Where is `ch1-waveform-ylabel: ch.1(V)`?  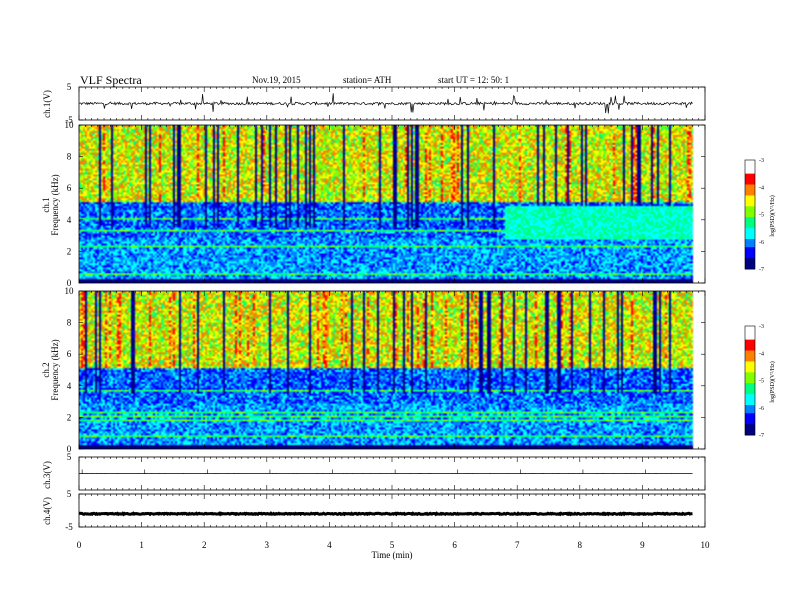
ch1-waveform-ylabel: ch.1(V) is located at coordinates (47, 104).